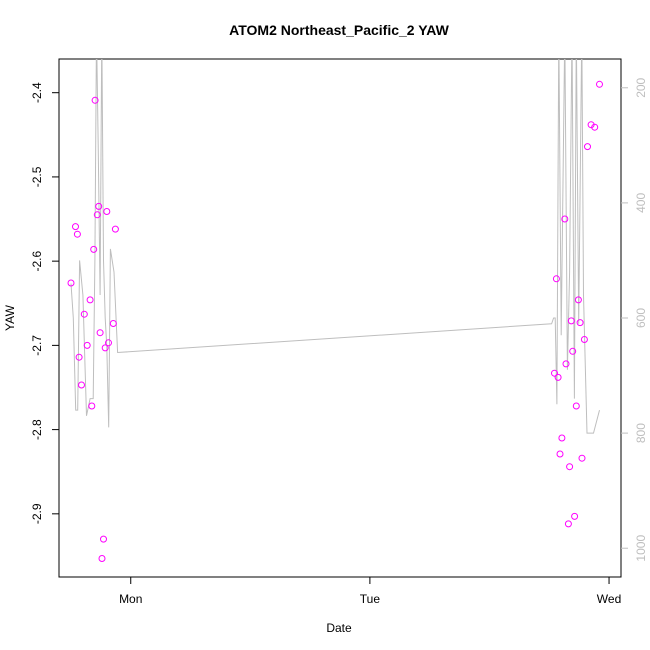  What do you see at coordinates (37, 260) in the screenshot?
I see `y-tick-label: -2.6` at bounding box center [37, 260].